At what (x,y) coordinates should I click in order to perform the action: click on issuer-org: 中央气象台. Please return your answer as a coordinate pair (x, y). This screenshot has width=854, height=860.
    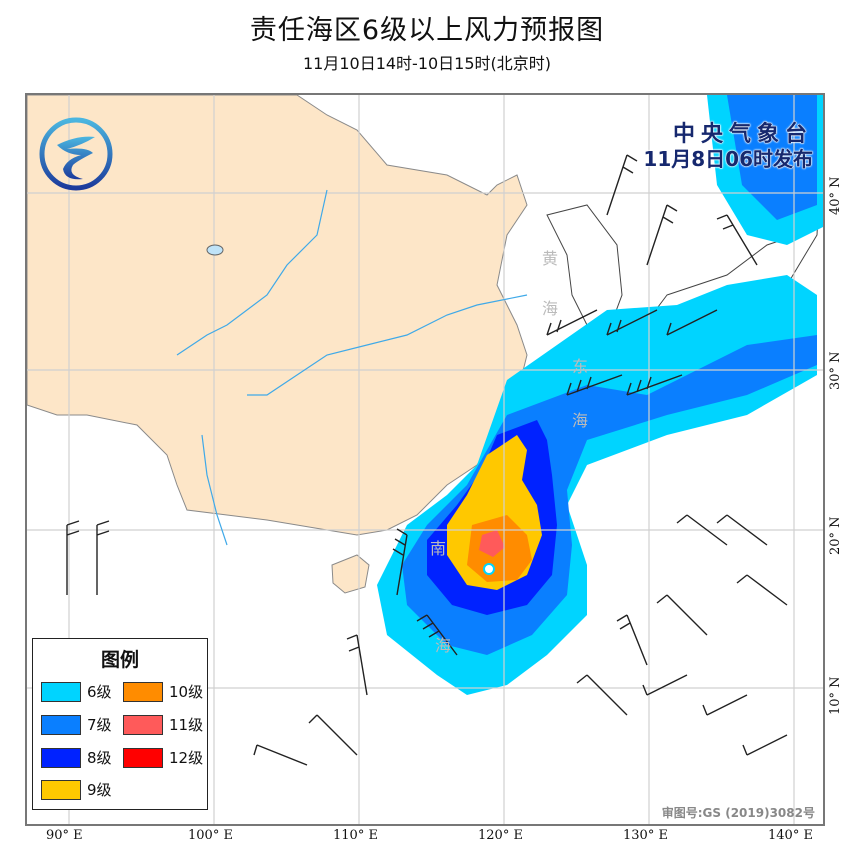
    Looking at the image, I should click on (742, 134).